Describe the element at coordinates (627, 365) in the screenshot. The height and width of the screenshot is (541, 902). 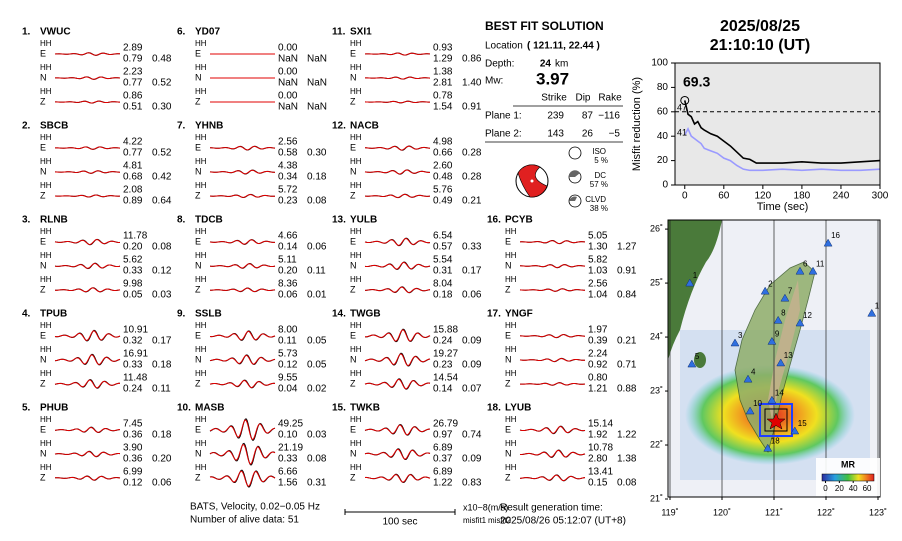
I see `misfit2: 0.71` at that location.